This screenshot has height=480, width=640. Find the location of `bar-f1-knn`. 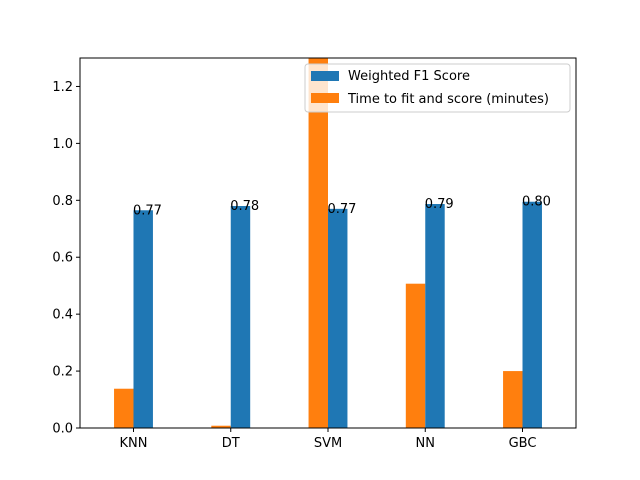

bar-f1-knn is located at coordinates (143, 319).